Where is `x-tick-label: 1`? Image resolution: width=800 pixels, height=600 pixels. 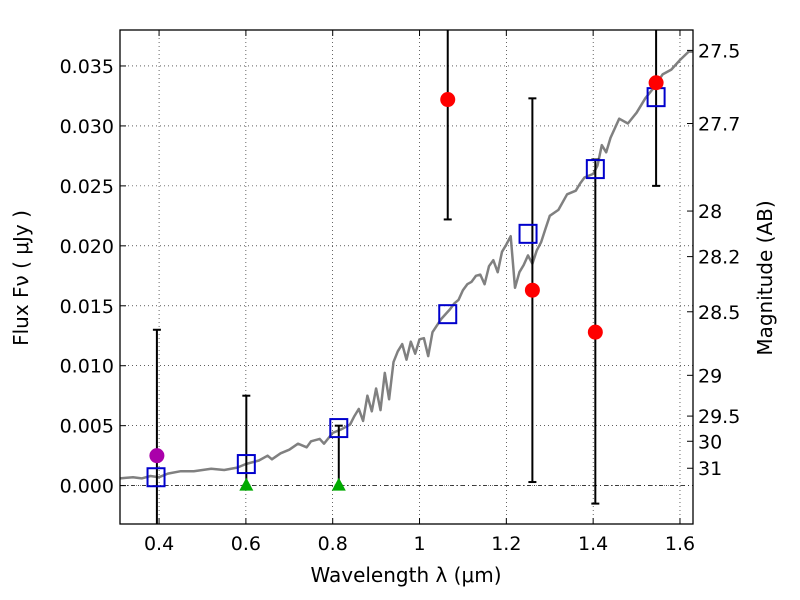 x-tick-label: 1 is located at coordinates (419, 544).